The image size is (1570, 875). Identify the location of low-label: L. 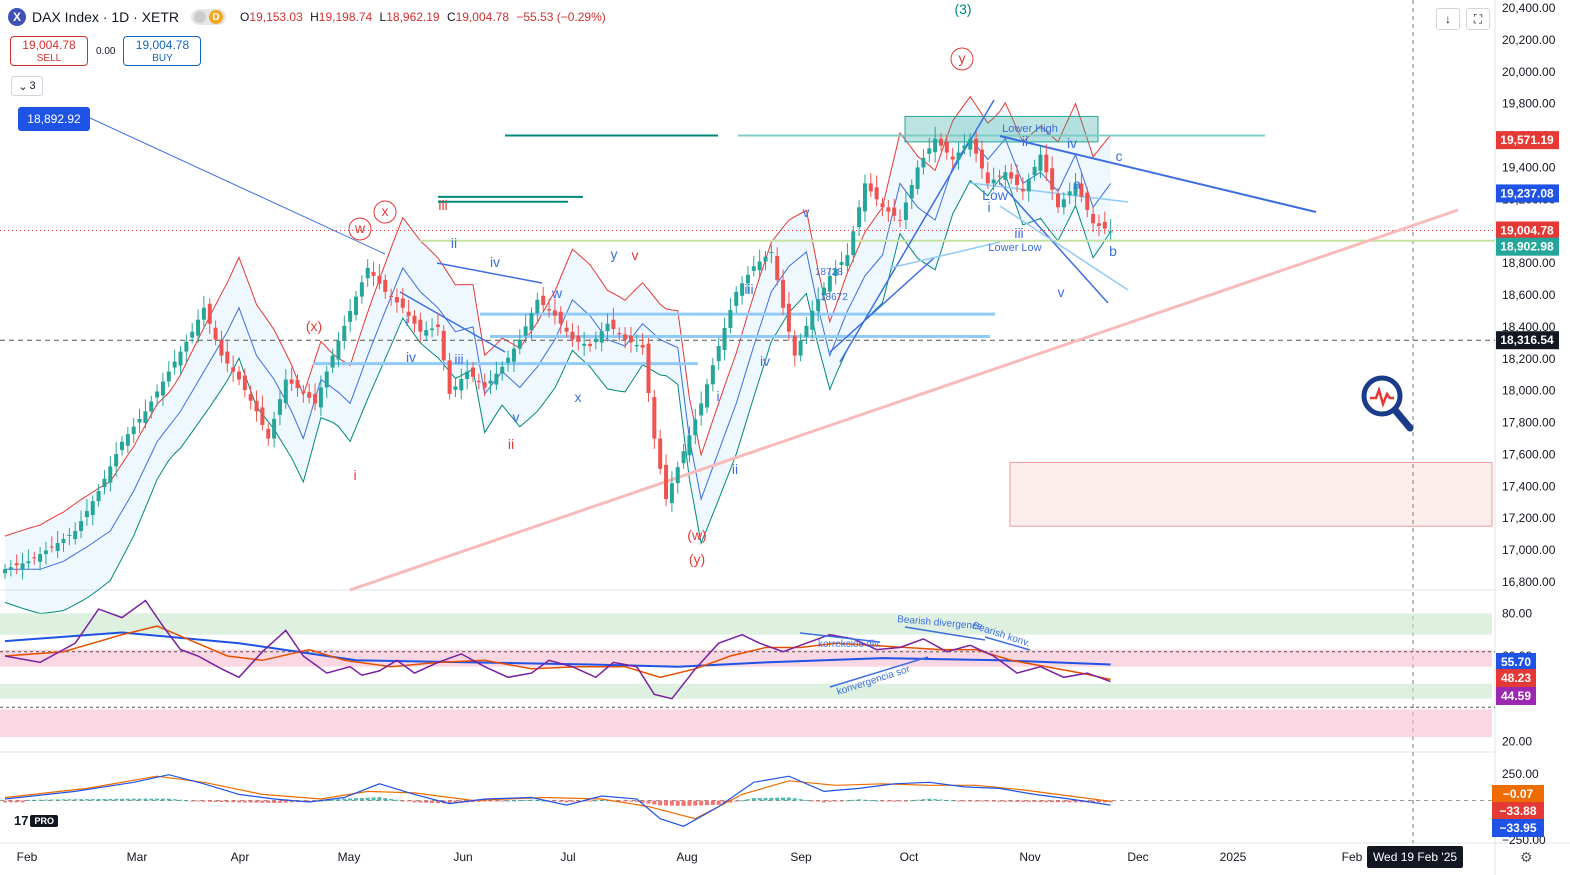
(383, 17).